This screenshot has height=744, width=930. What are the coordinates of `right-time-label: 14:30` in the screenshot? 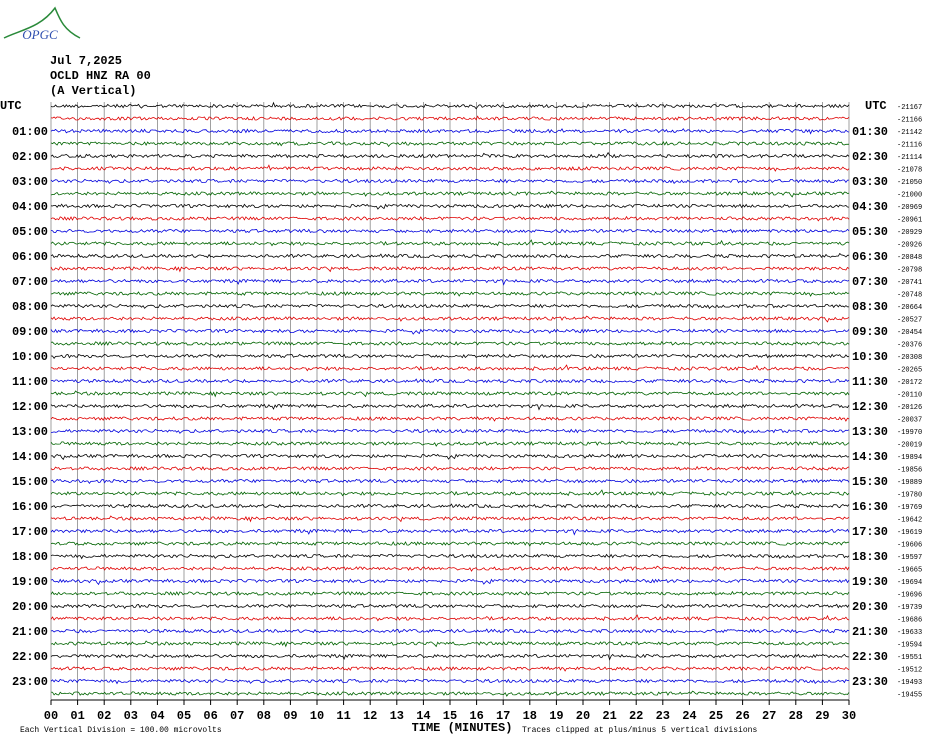 It's located at (870, 457).